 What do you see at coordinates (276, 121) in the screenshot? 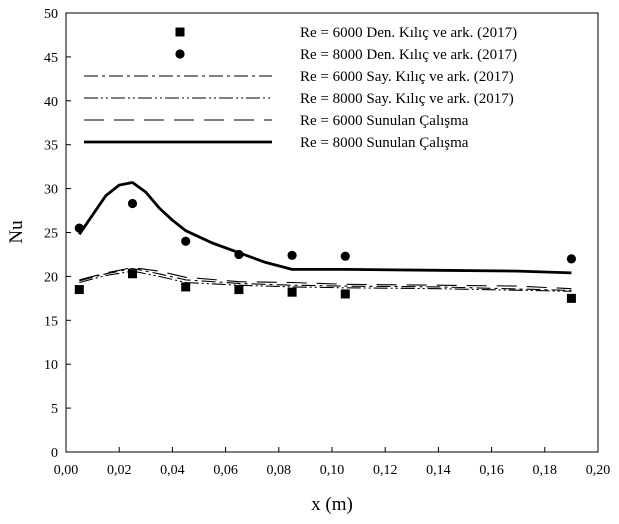
I see `legend-item: Re = 6000 Sunulan Çalışma` at bounding box center [276, 121].